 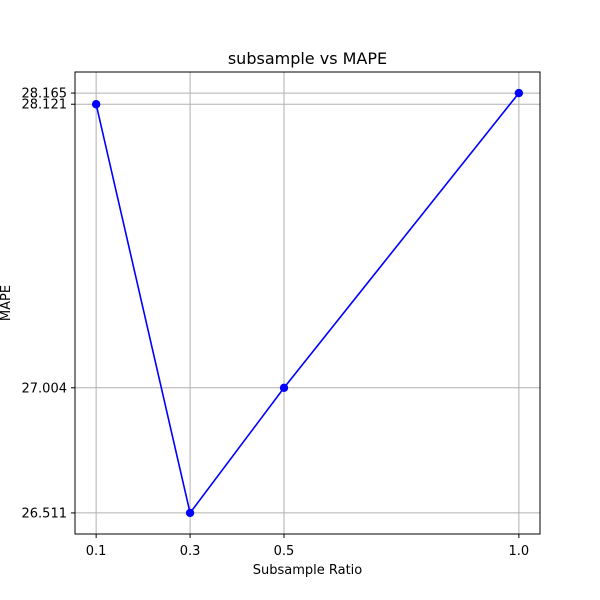 I want to click on y-tick-label: 27.004, so click(x=45, y=388).